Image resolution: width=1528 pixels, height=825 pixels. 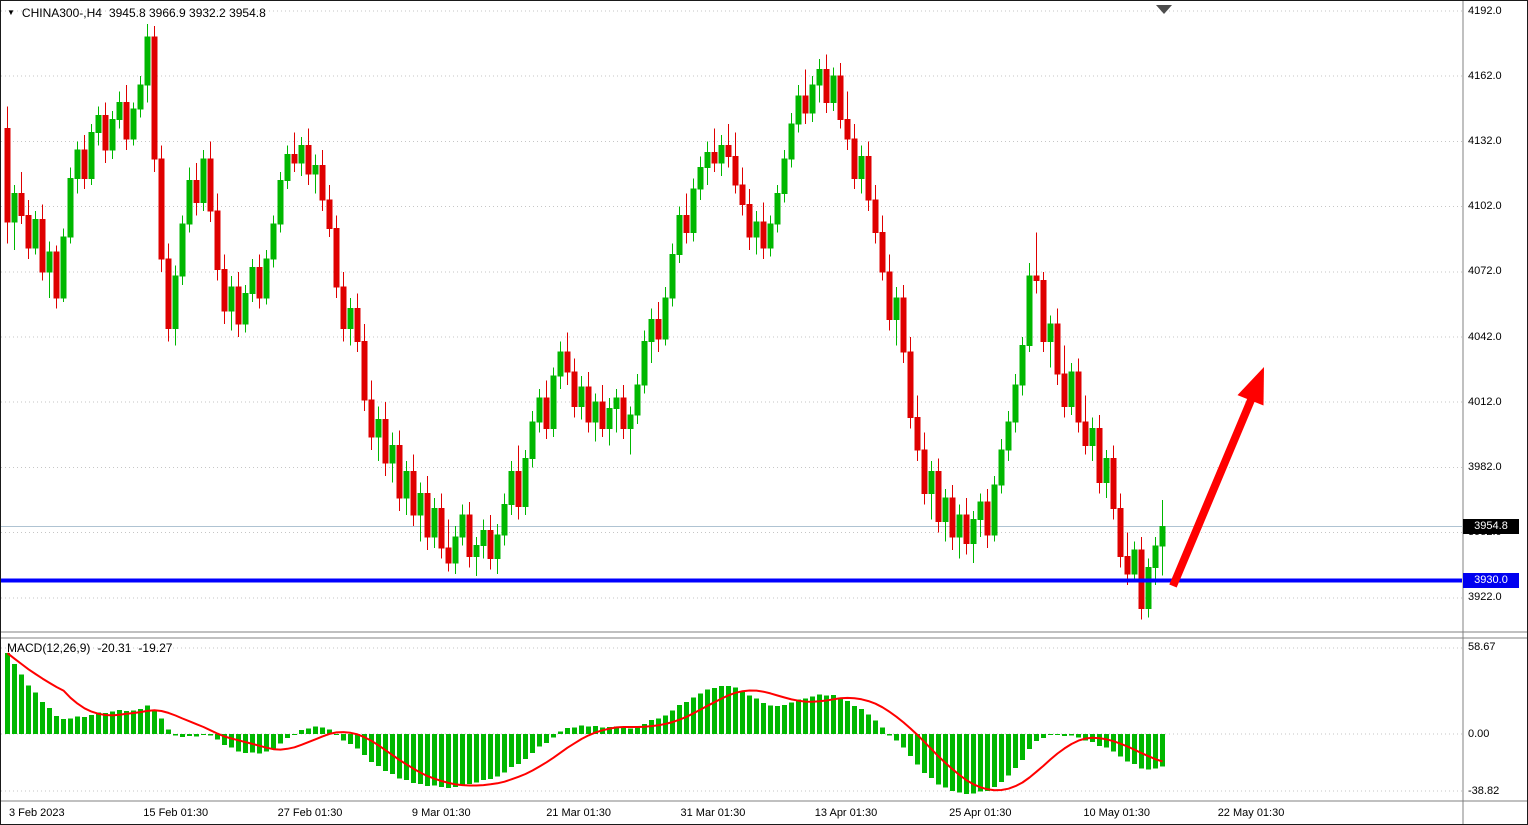 What do you see at coordinates (441, 813) in the screenshot?
I see `date-label: 9 Mar 01:30` at bounding box center [441, 813].